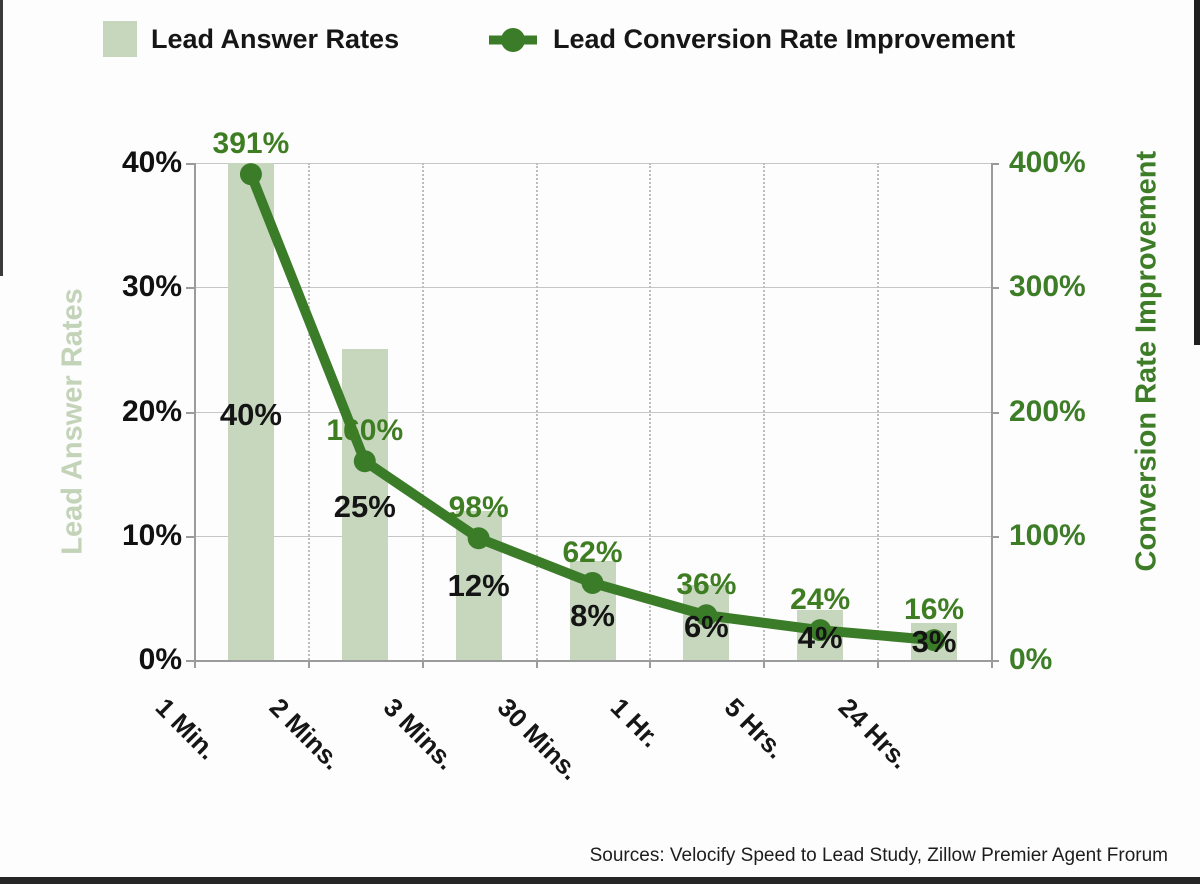 The image size is (1200, 884). I want to click on bottom-axis-line, so click(589, 661).